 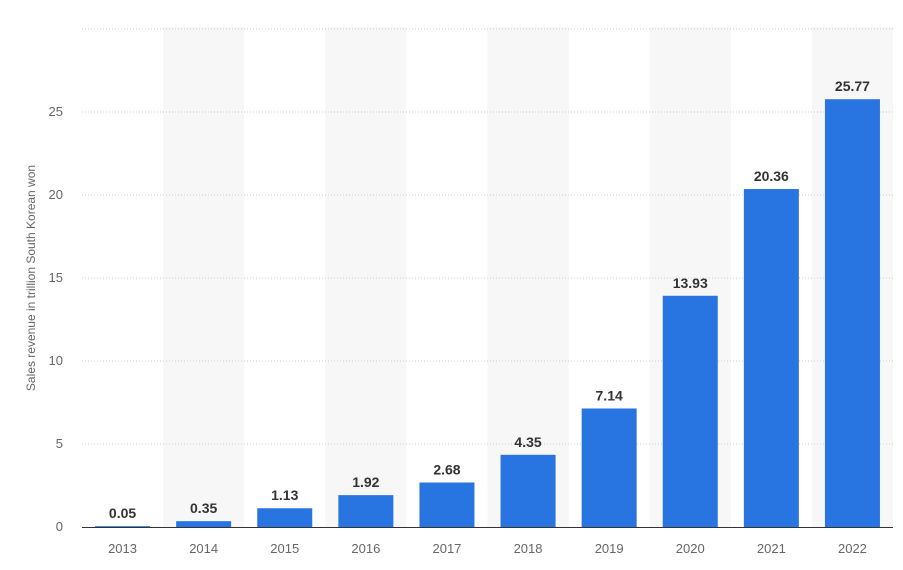 What do you see at coordinates (690, 283) in the screenshot?
I see `data-label: 13.93` at bounding box center [690, 283].